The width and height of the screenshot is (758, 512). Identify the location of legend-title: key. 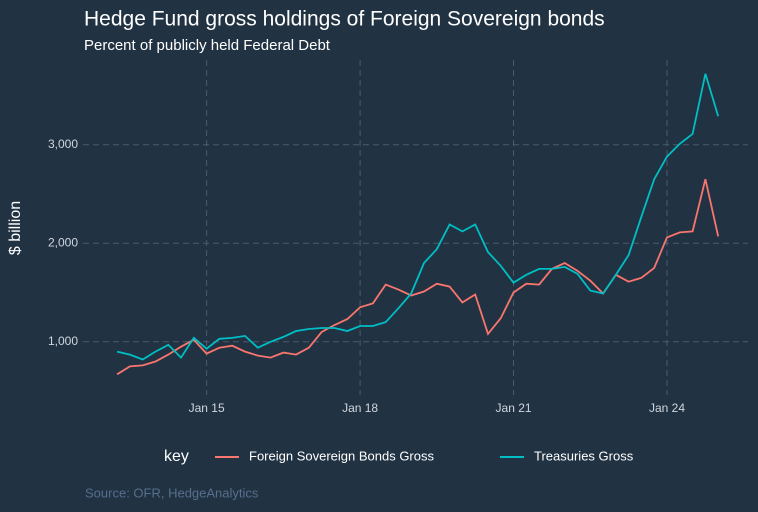
(176, 456).